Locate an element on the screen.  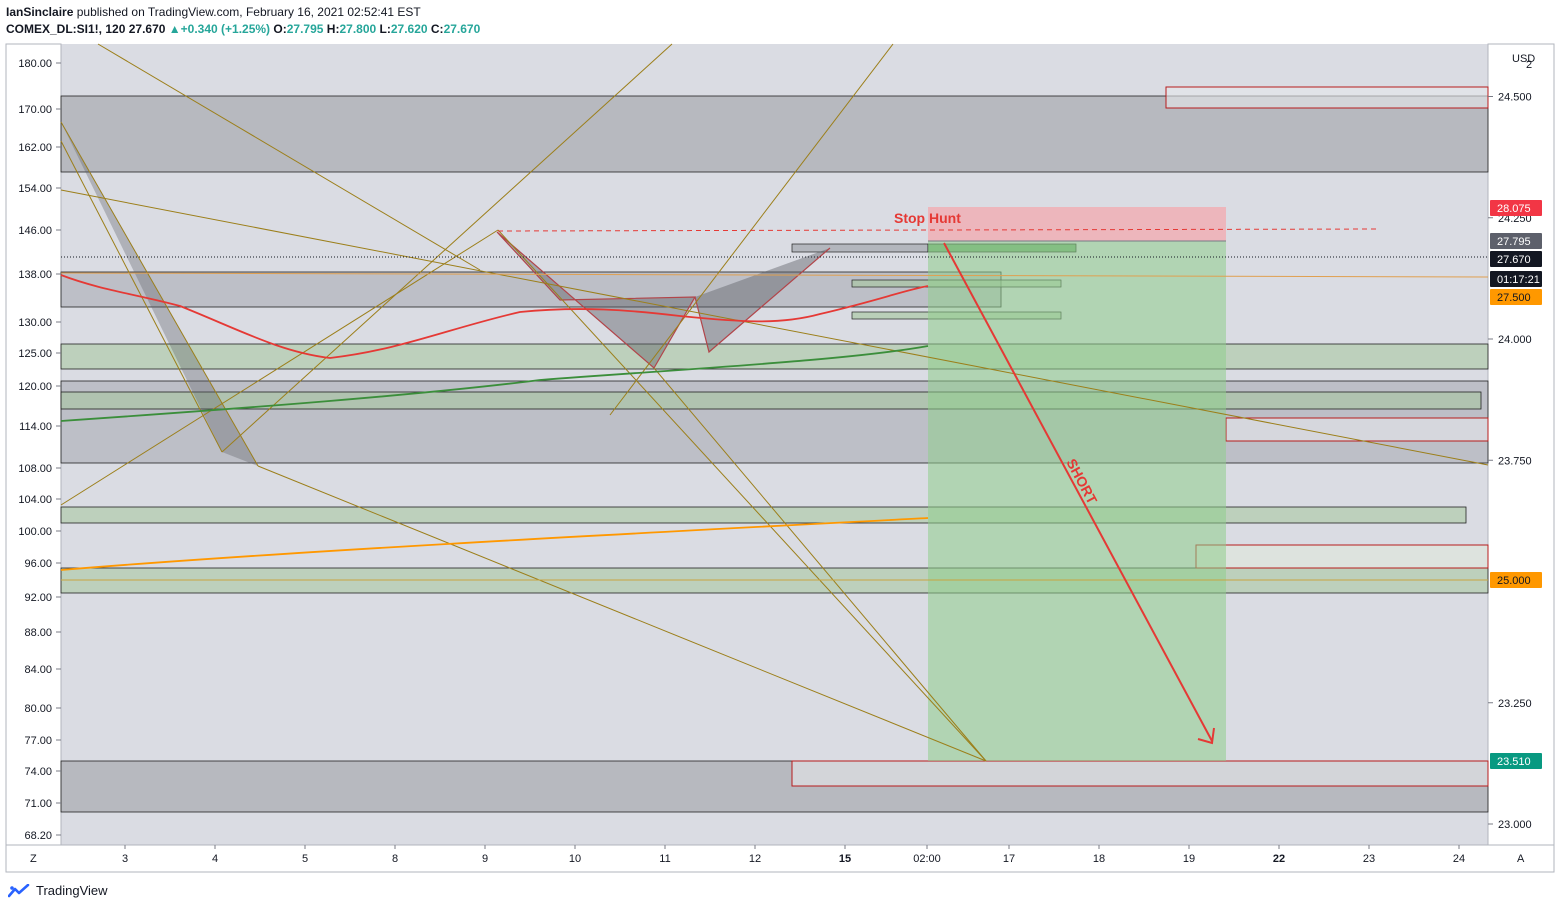
resistance-zone is located at coordinates (774, 134).